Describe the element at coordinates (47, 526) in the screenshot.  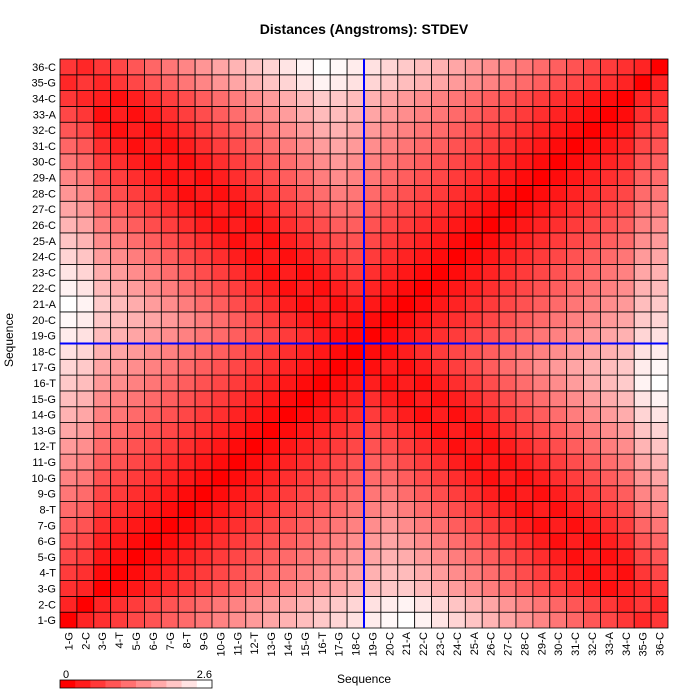
I see `y-tick-label: 7-G` at that location.